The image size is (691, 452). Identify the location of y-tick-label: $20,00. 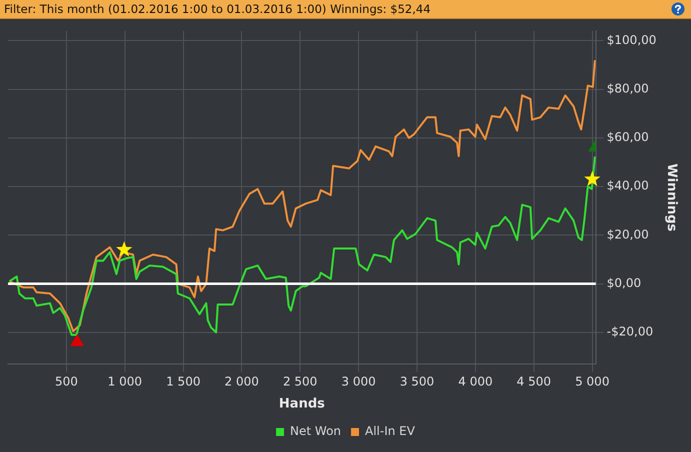
(627, 234).